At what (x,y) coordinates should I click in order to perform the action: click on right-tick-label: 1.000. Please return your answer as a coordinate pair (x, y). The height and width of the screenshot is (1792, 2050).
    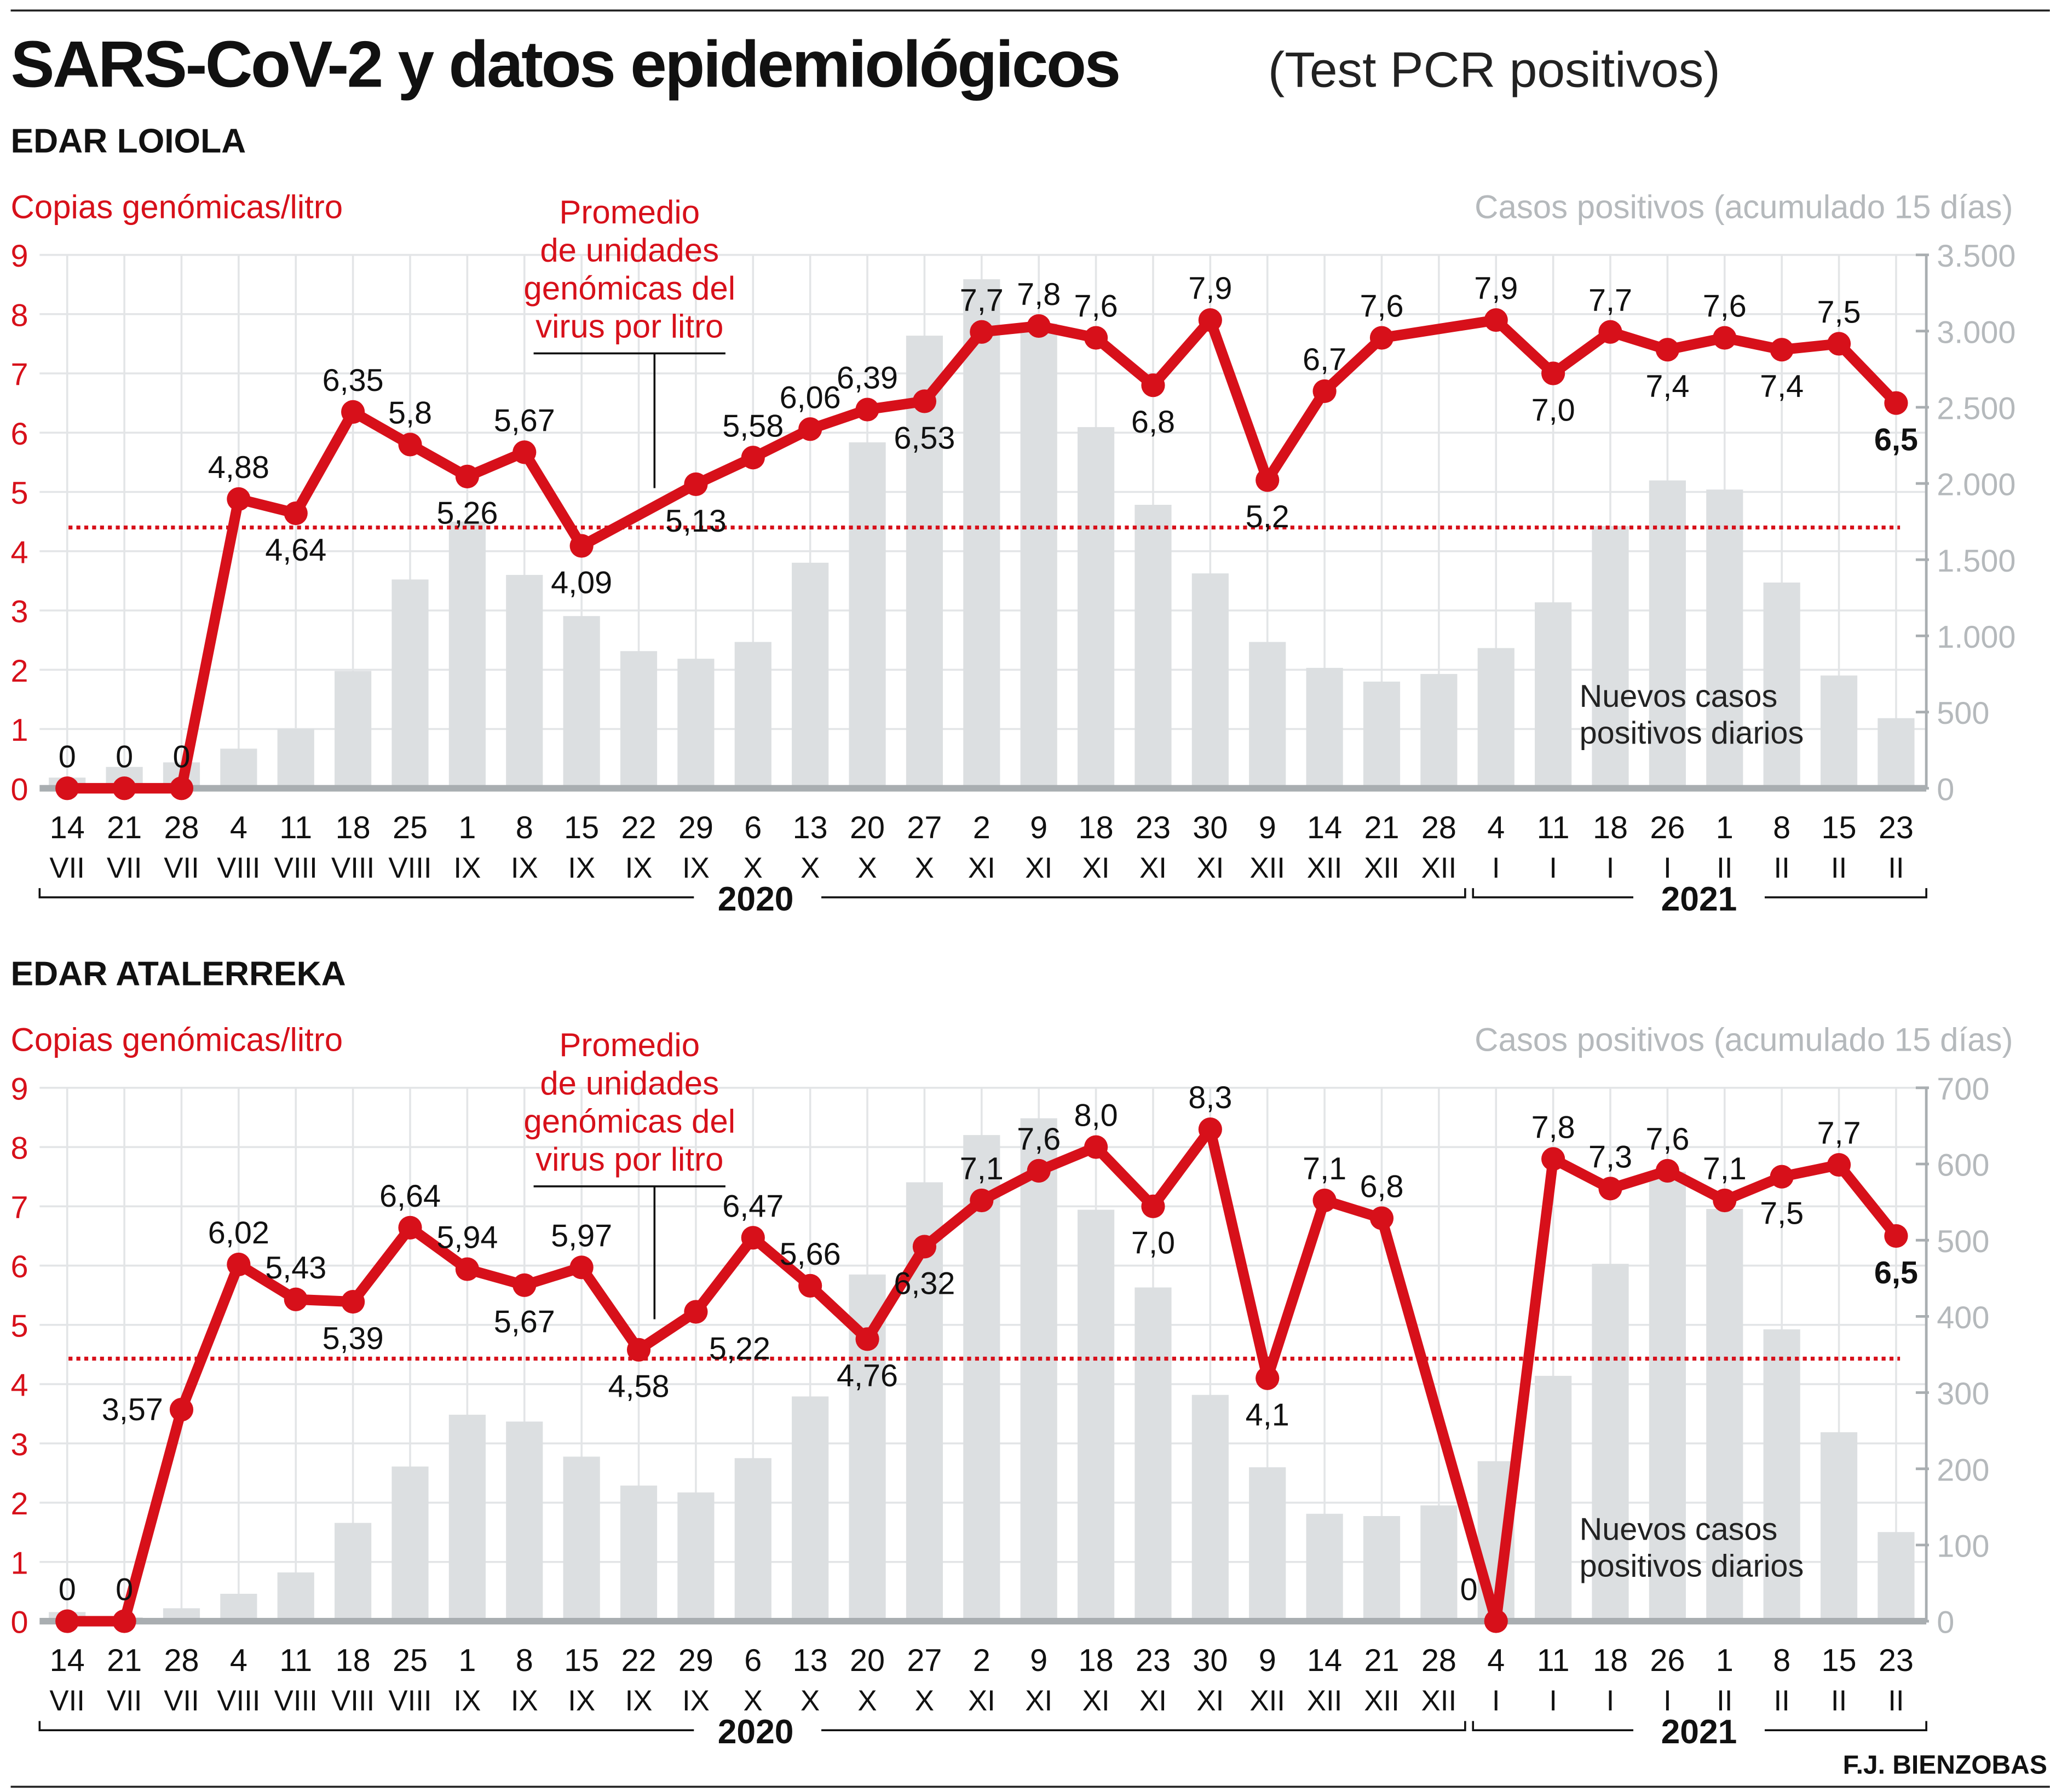
    Looking at the image, I should click on (1977, 637).